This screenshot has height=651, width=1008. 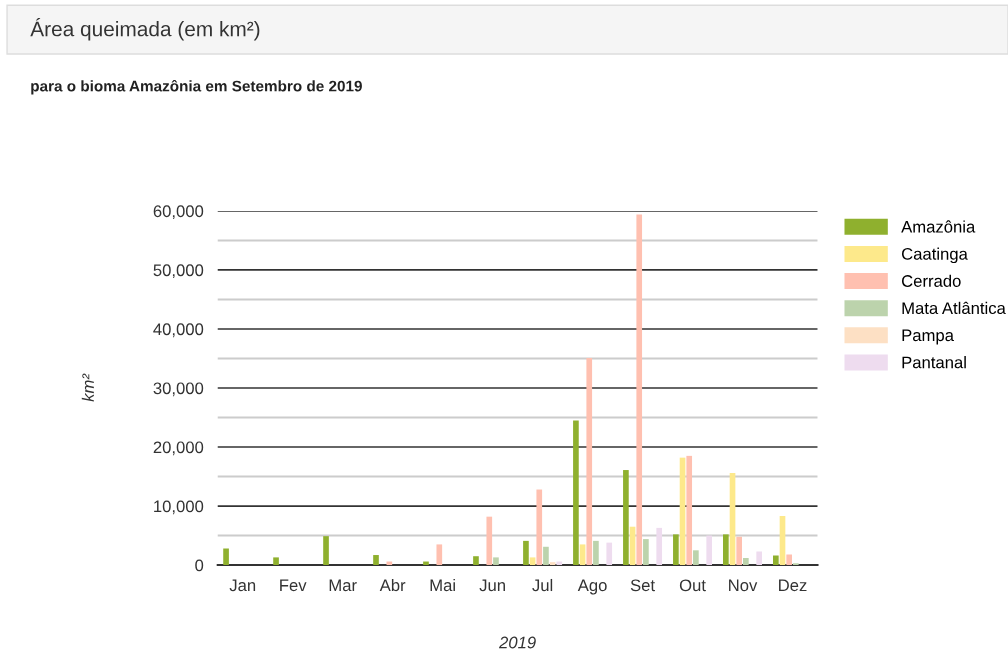 I want to click on y-tick-label: 10,000, so click(x=179, y=507).